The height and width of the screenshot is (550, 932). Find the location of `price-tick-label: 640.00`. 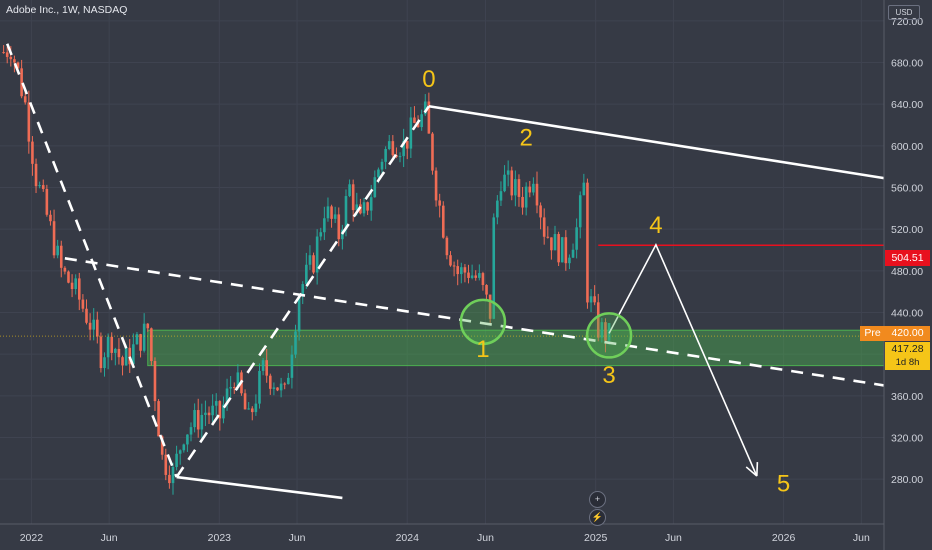

price-tick-label: 640.00 is located at coordinates (907, 105).